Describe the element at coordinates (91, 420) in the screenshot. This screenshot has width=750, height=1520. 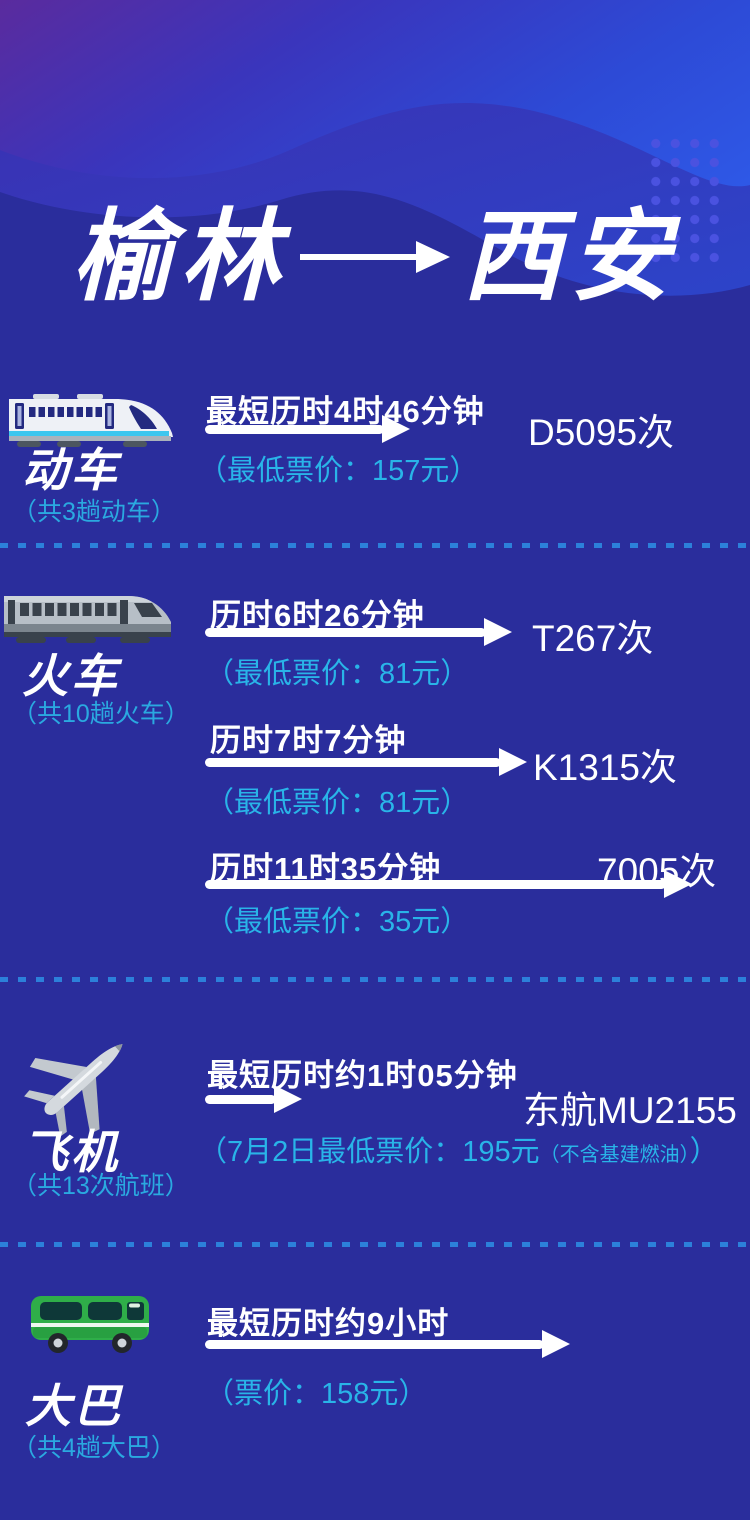
I see `bullet-train-icon` at that location.